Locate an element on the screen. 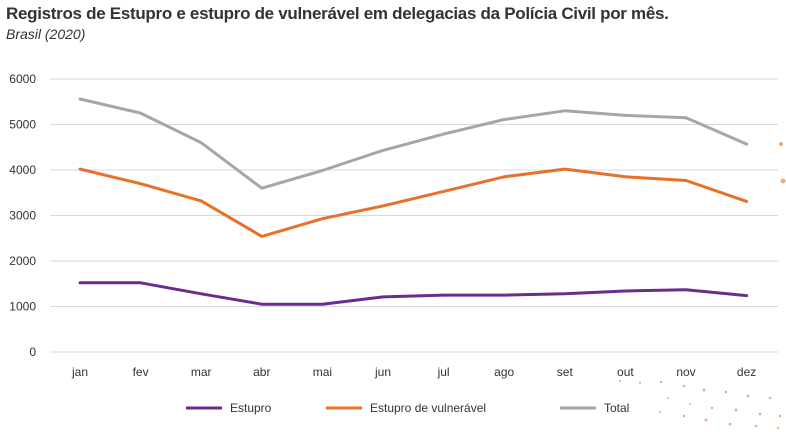  legend: Estupro Estupro de vulnerável Total is located at coordinates (407, 408).